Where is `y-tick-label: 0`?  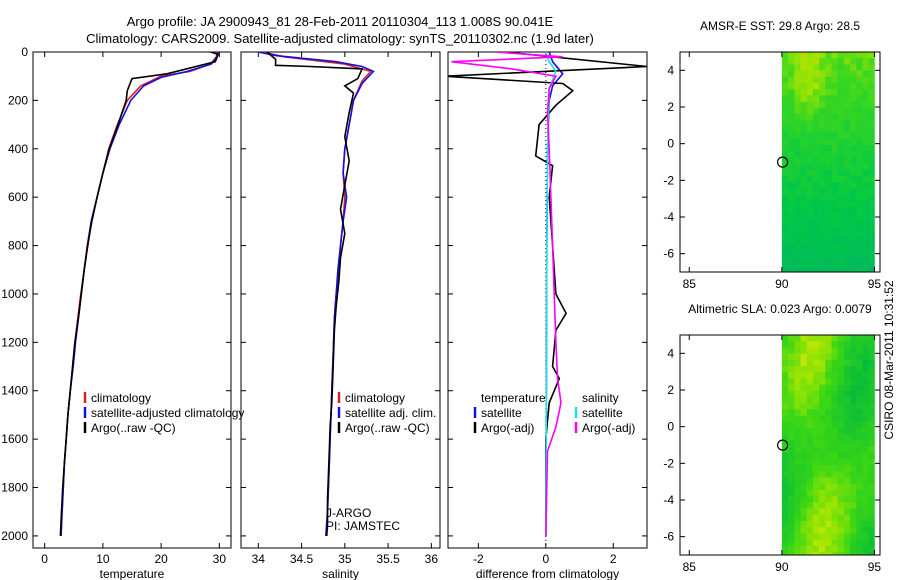 y-tick-label: 0 is located at coordinates (670, 144).